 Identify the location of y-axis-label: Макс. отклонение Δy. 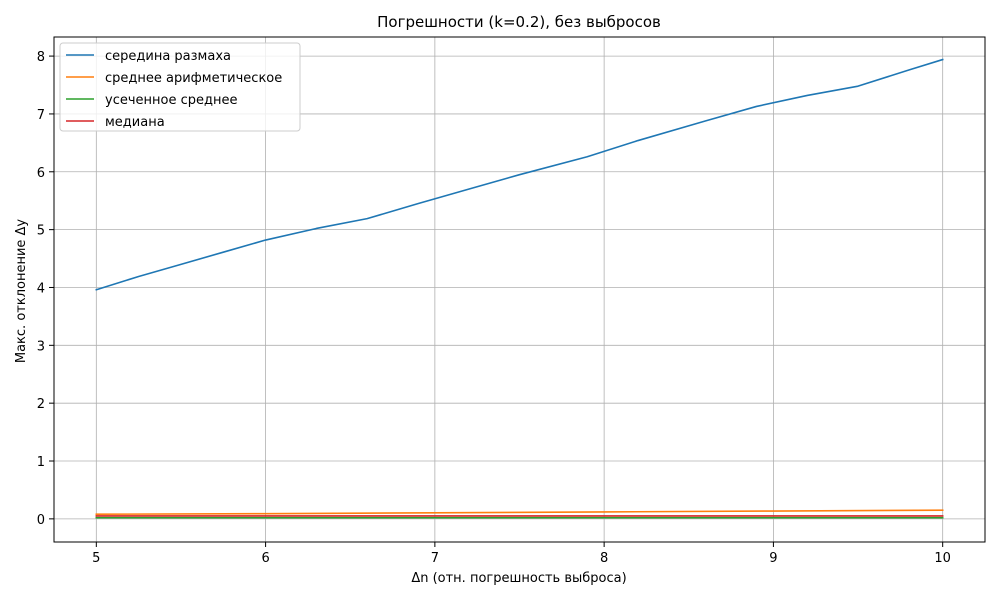
(21, 291).